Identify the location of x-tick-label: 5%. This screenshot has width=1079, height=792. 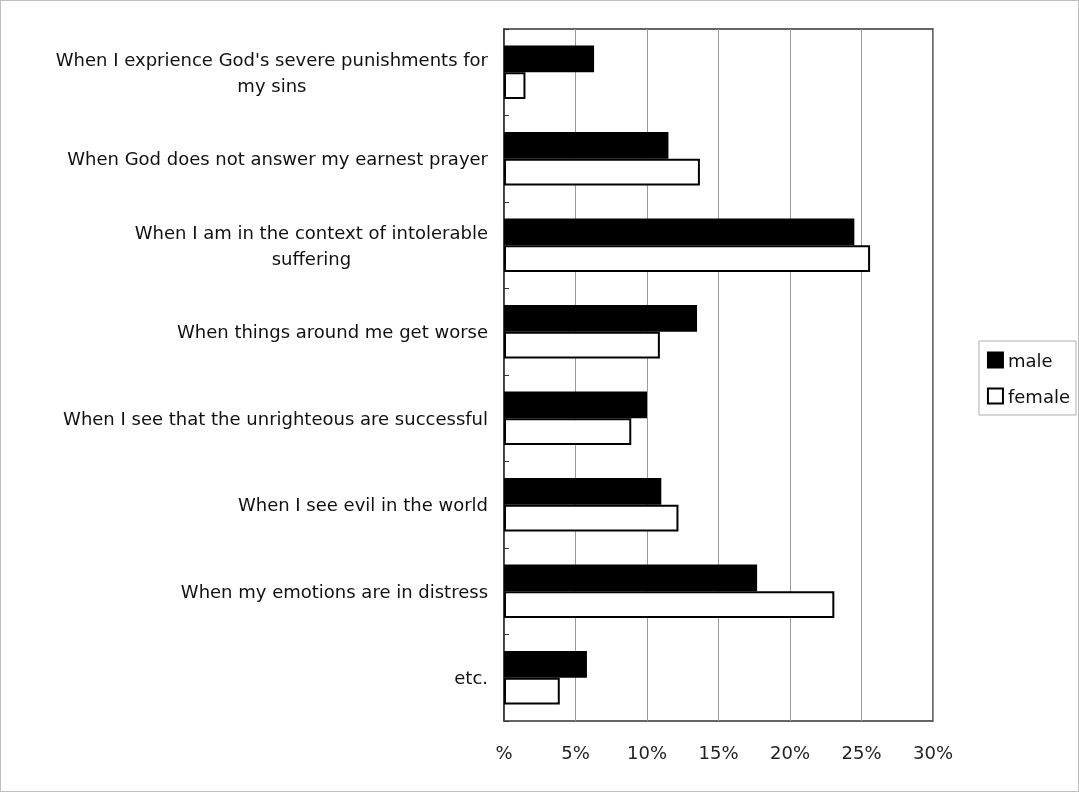
(575, 752).